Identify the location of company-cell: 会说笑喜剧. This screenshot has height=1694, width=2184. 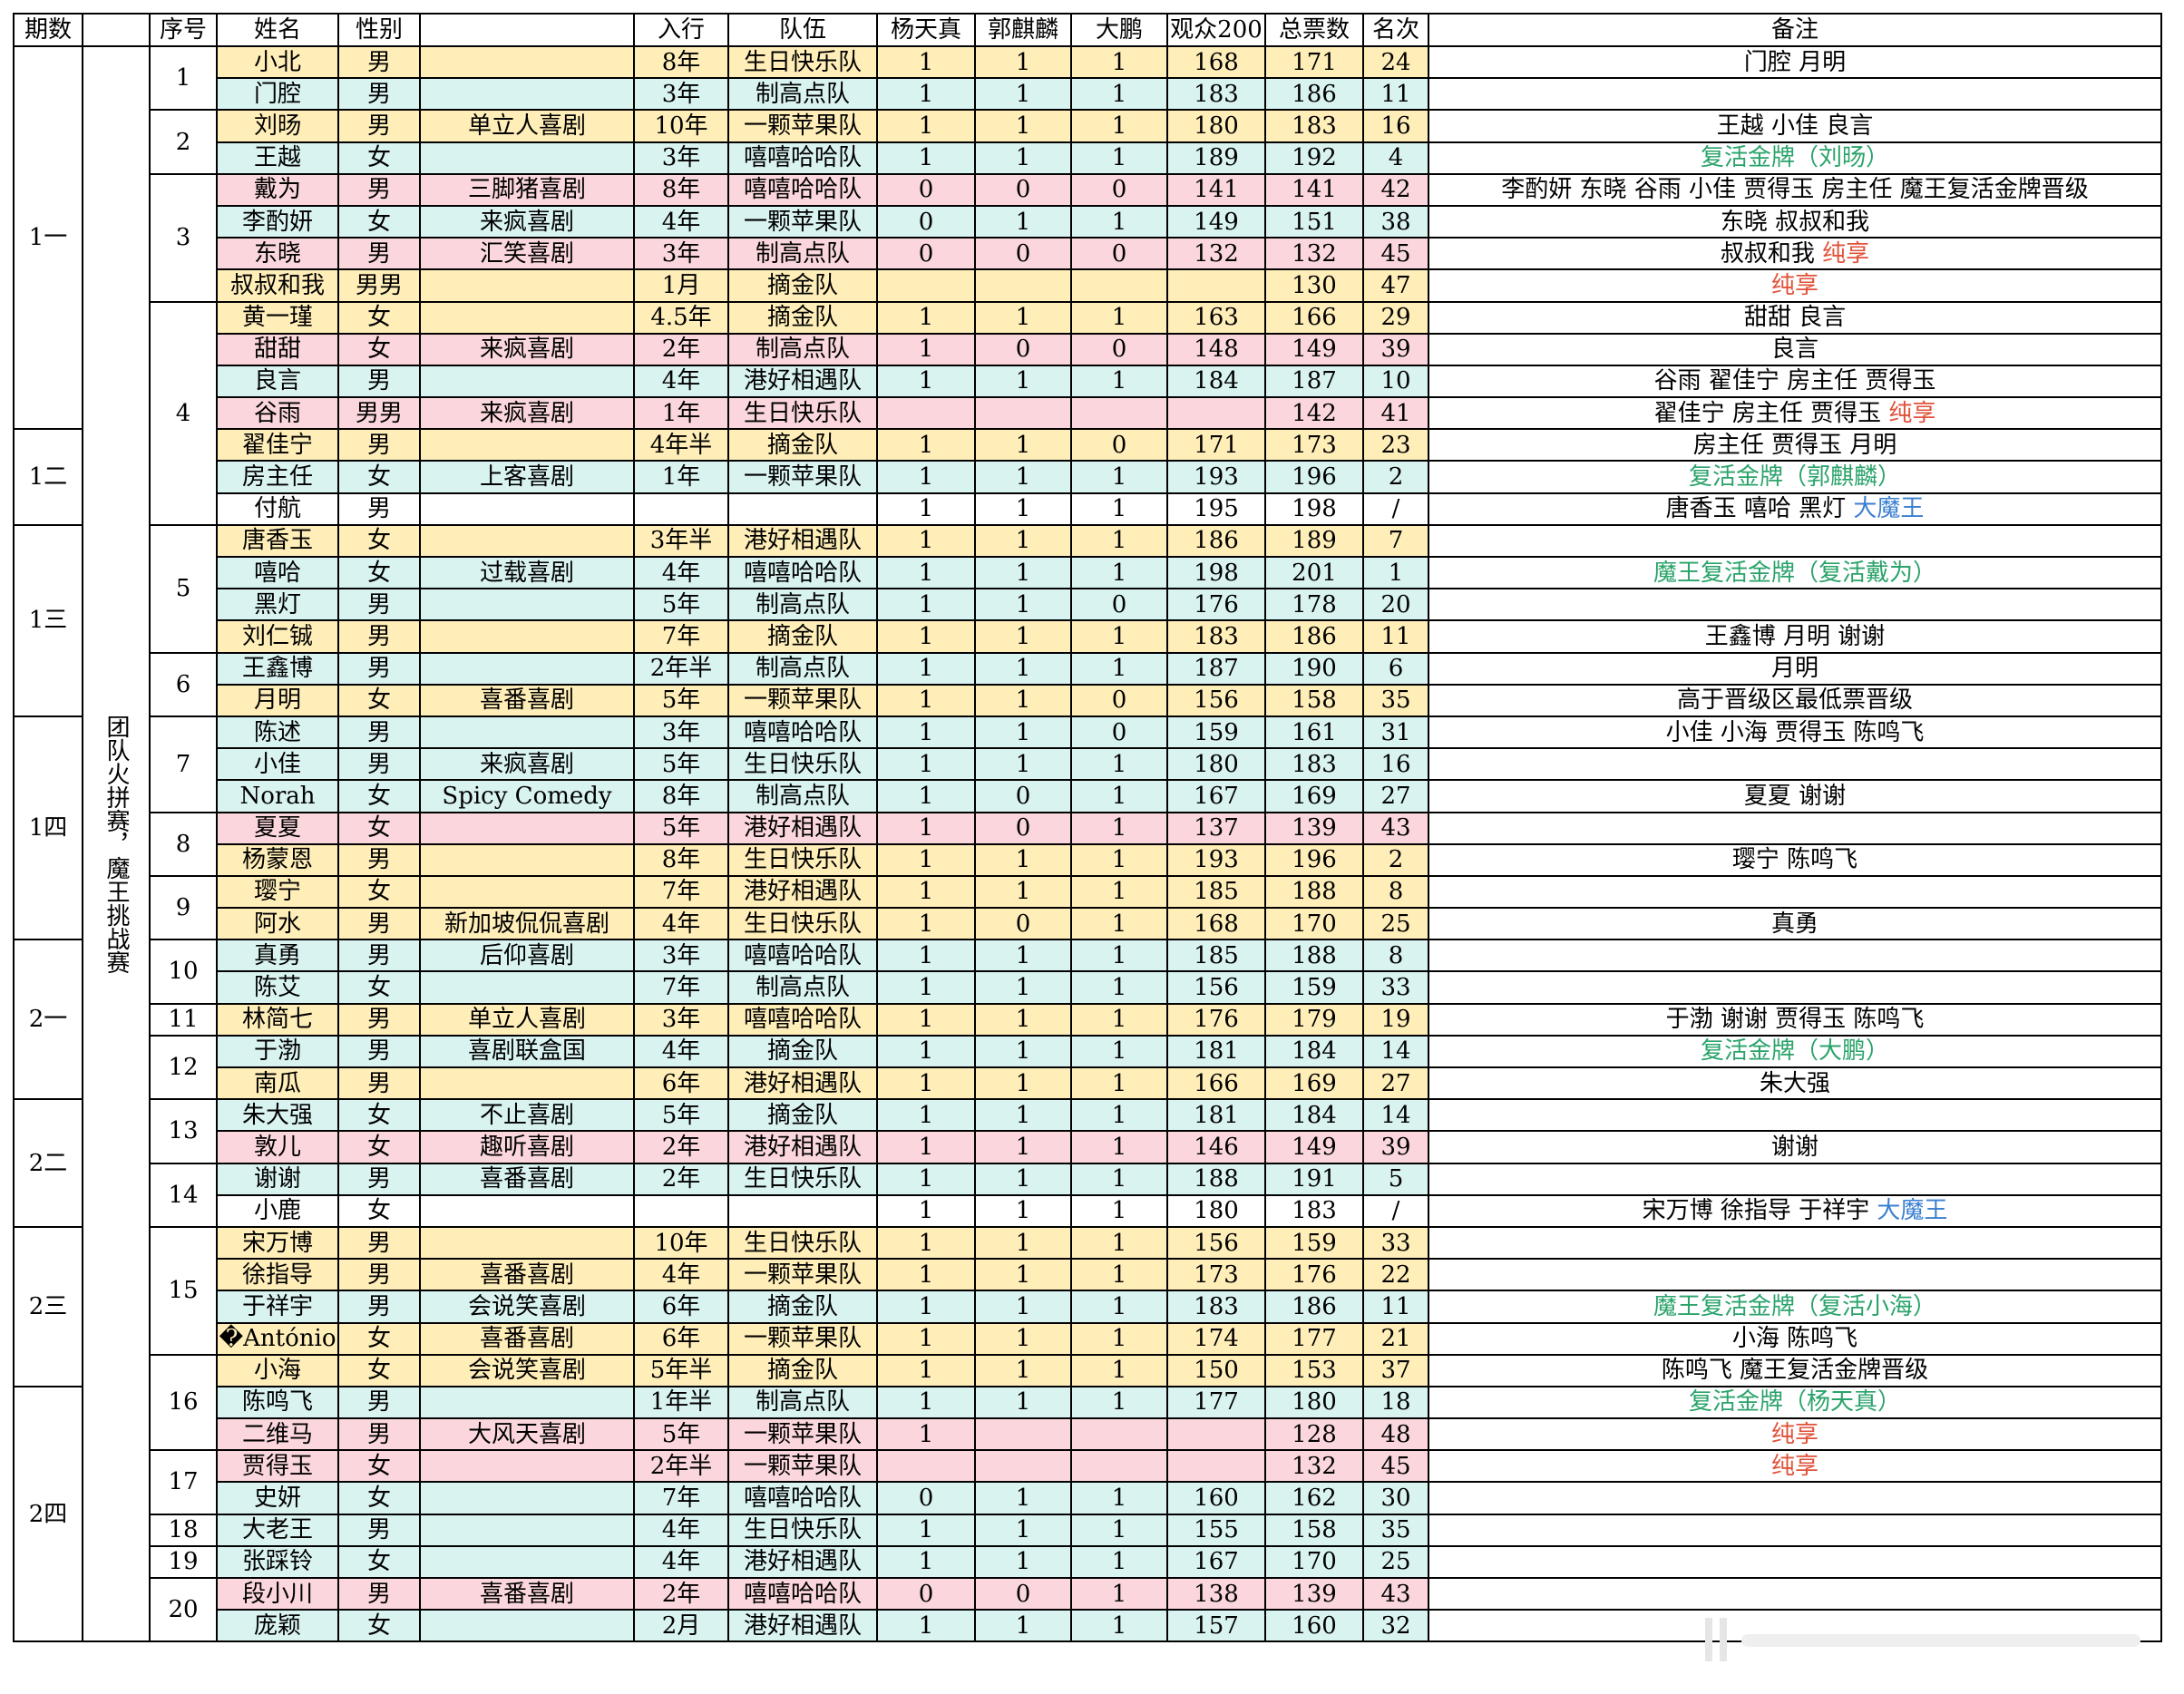
(527, 1307).